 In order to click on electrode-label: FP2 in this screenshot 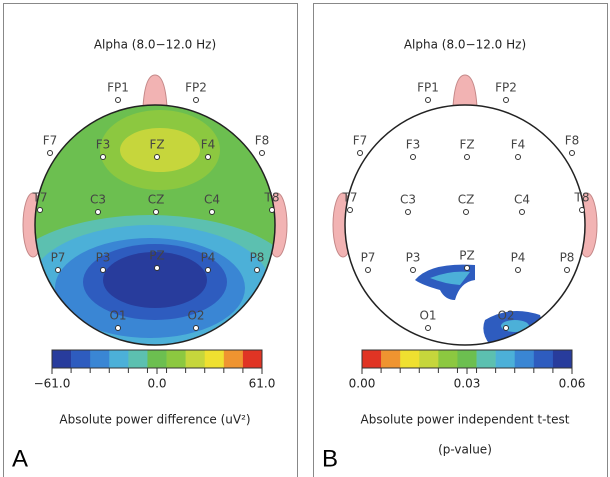, I will do `click(196, 88)`.